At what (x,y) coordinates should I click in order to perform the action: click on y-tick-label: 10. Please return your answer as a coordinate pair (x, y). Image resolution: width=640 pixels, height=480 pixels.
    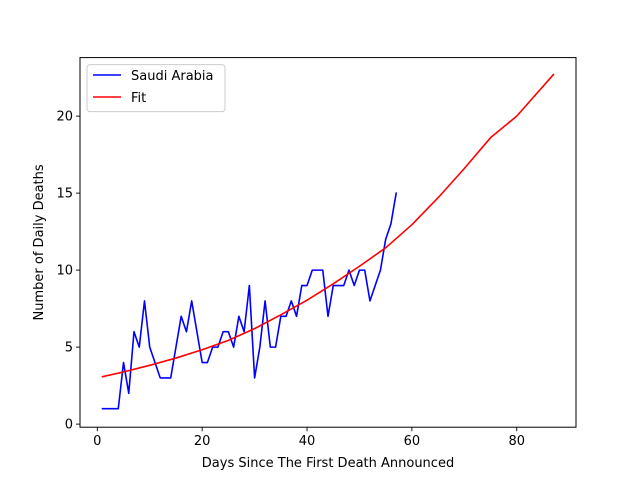
    Looking at the image, I should click on (64, 271).